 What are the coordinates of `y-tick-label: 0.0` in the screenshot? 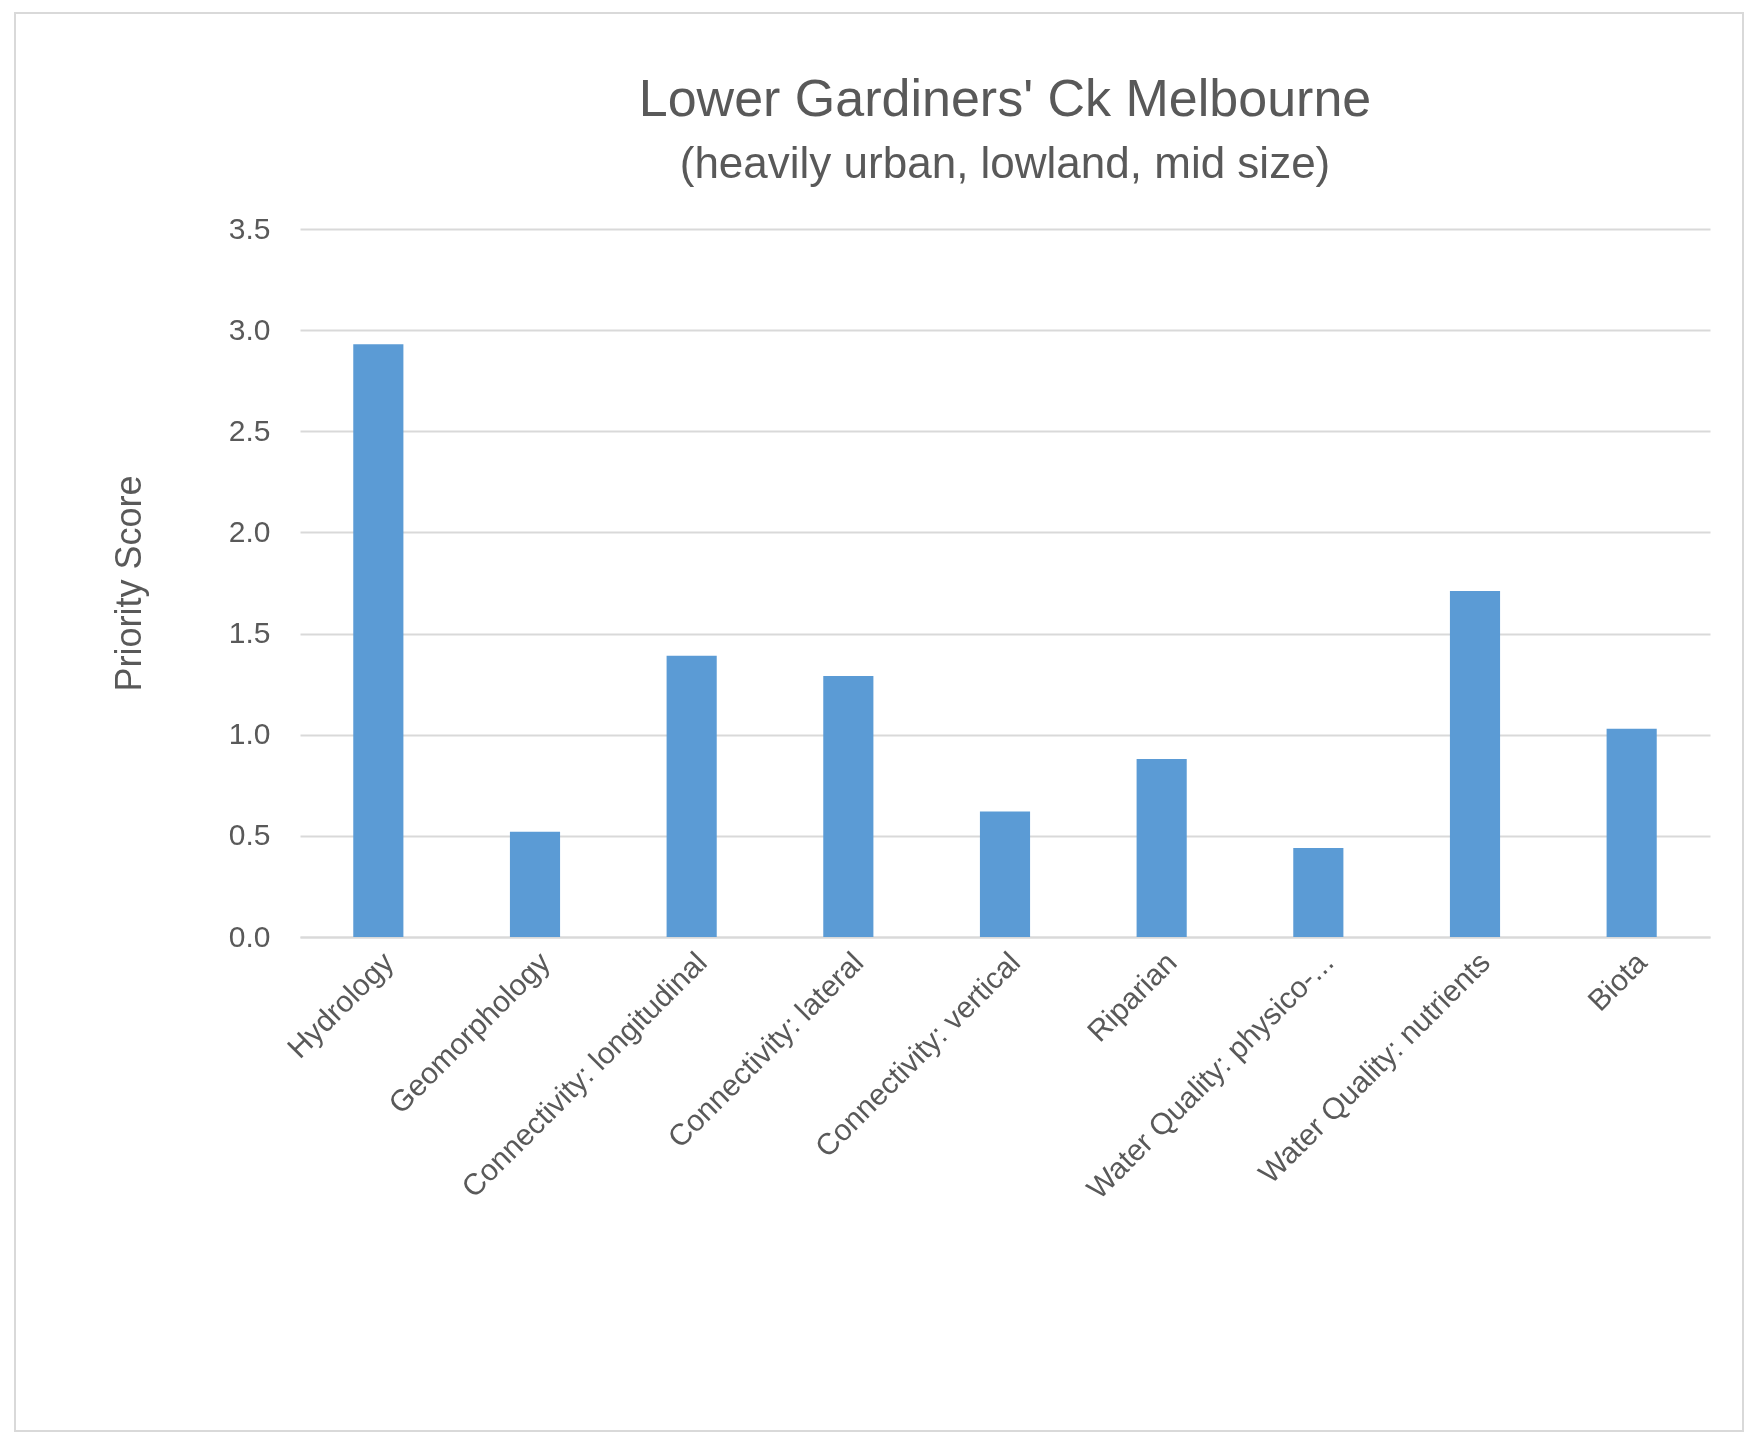 It's located at (249, 936).